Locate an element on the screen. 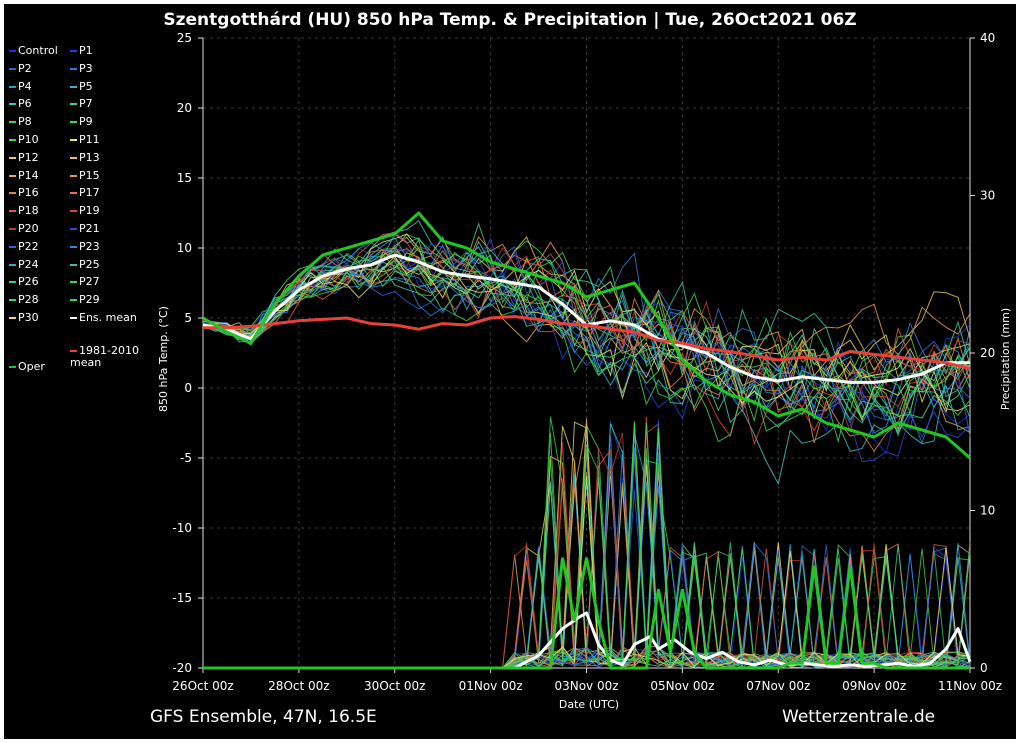 This screenshot has width=1024, height=743. legend-item: P24 is located at coordinates (24, 264).